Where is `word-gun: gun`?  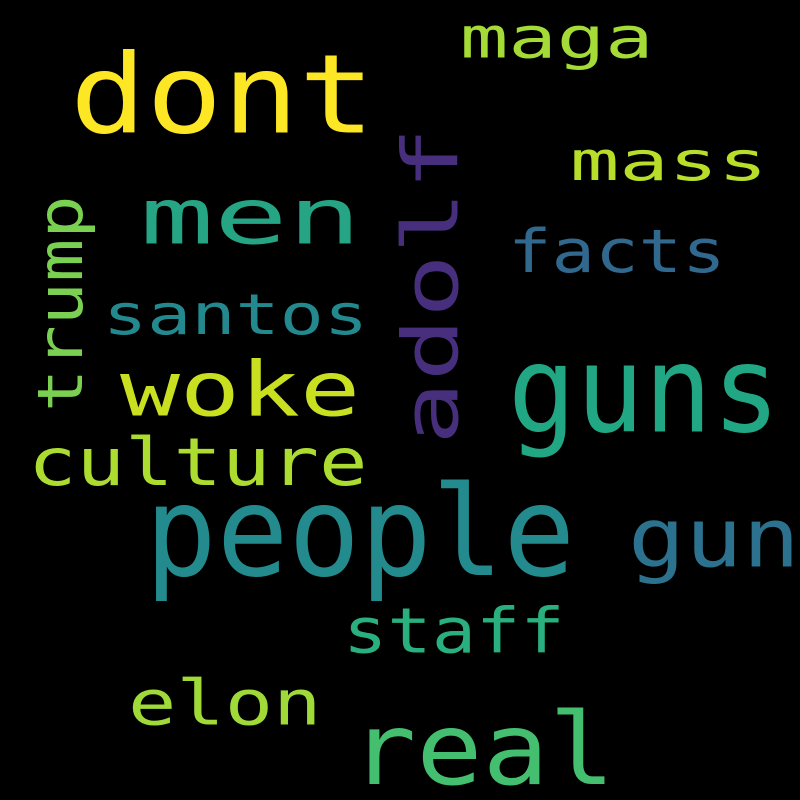 word-gun: gun is located at coordinates (714, 539).